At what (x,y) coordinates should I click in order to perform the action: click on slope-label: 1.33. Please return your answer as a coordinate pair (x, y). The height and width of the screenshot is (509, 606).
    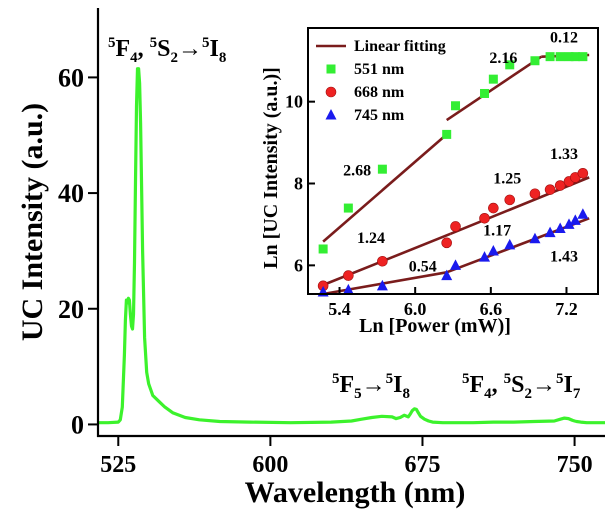
    Looking at the image, I should click on (564, 154).